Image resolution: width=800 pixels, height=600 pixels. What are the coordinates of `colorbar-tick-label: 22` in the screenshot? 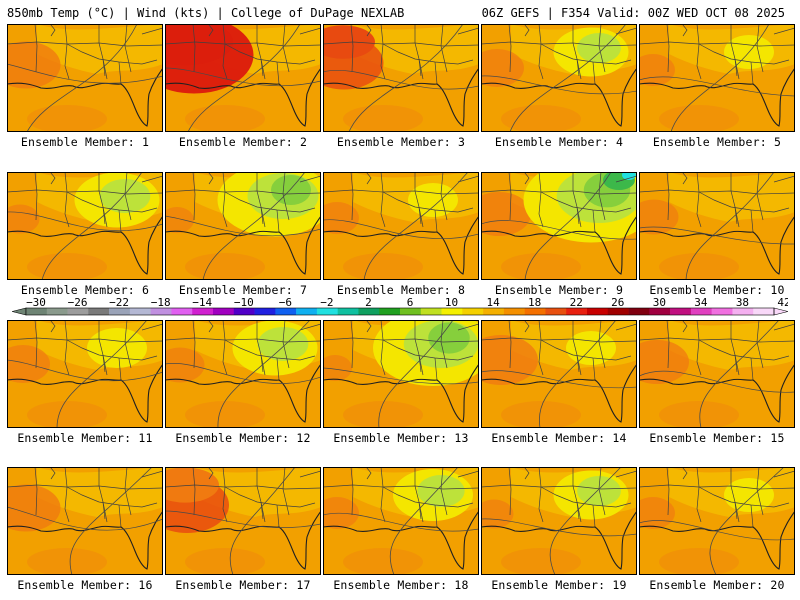 It's located at (576, 302).